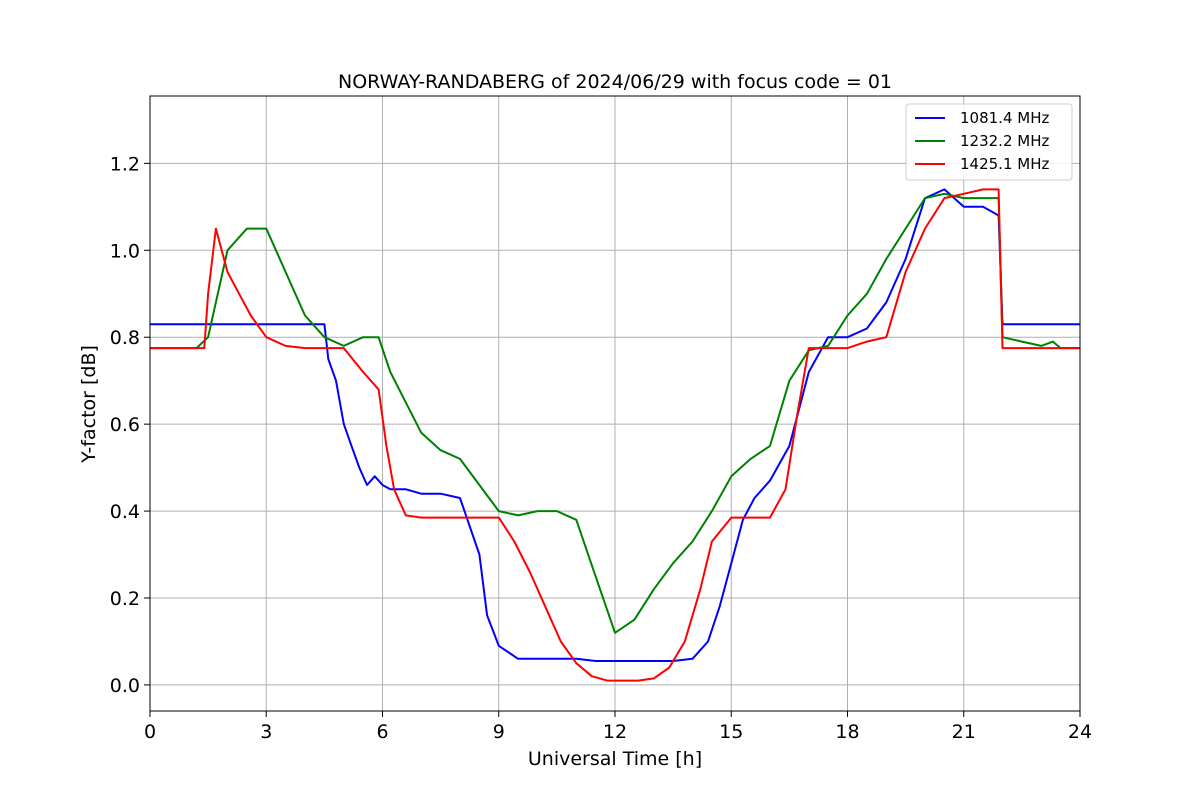 The height and width of the screenshot is (800, 1200). Describe the element at coordinates (125, 425) in the screenshot. I see `y-tick-label: 0.6` at that location.